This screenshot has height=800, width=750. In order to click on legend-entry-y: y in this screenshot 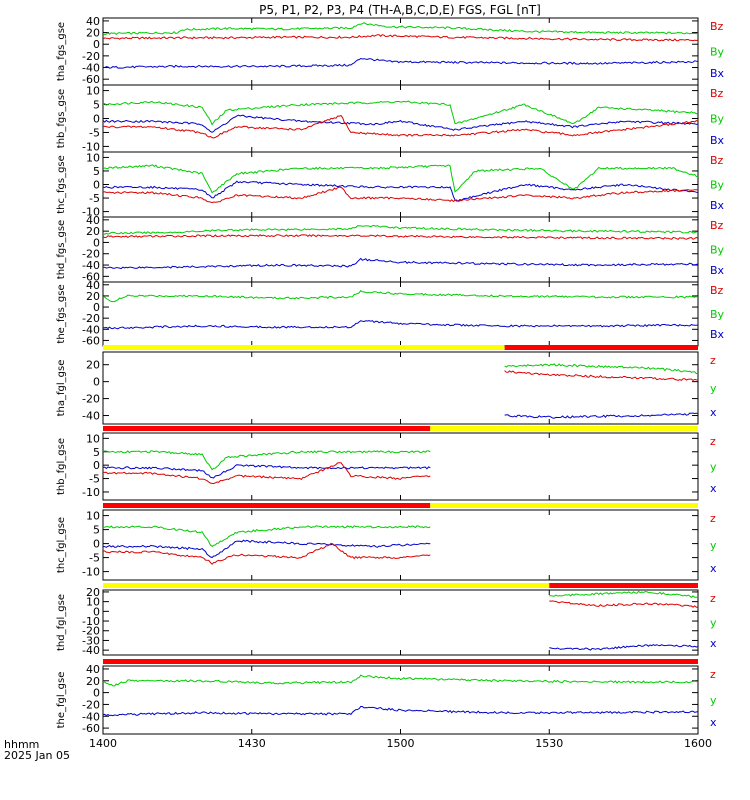, I will do `click(713, 467)`.